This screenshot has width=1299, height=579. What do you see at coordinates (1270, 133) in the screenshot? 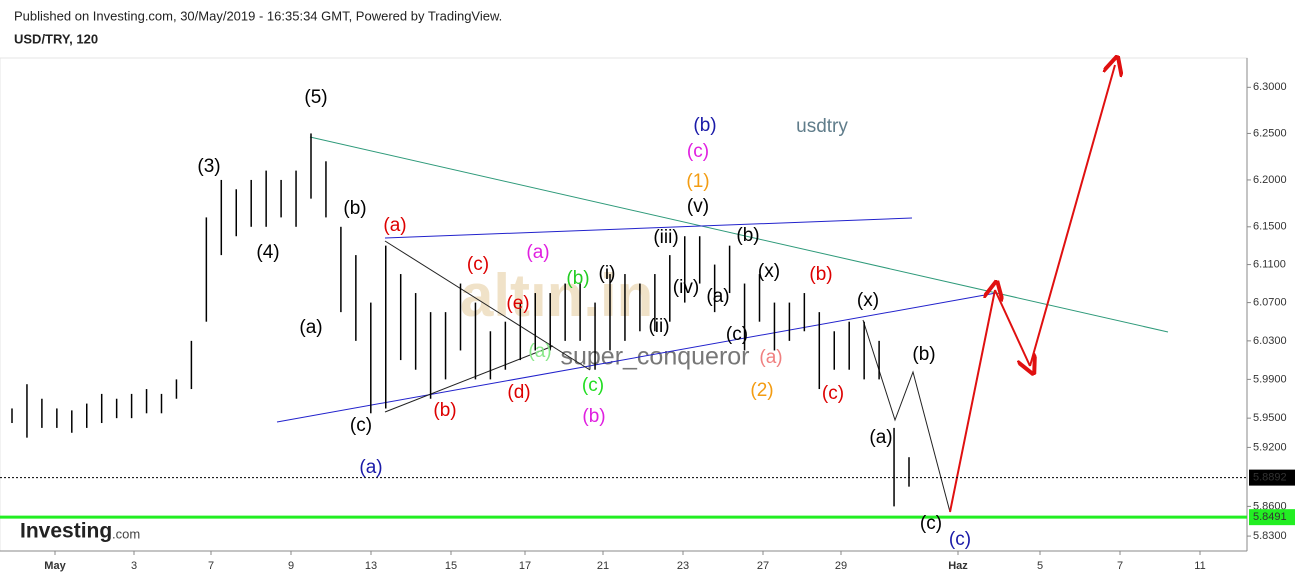
I see `y-tick-label: 6.2500` at bounding box center [1270, 133].